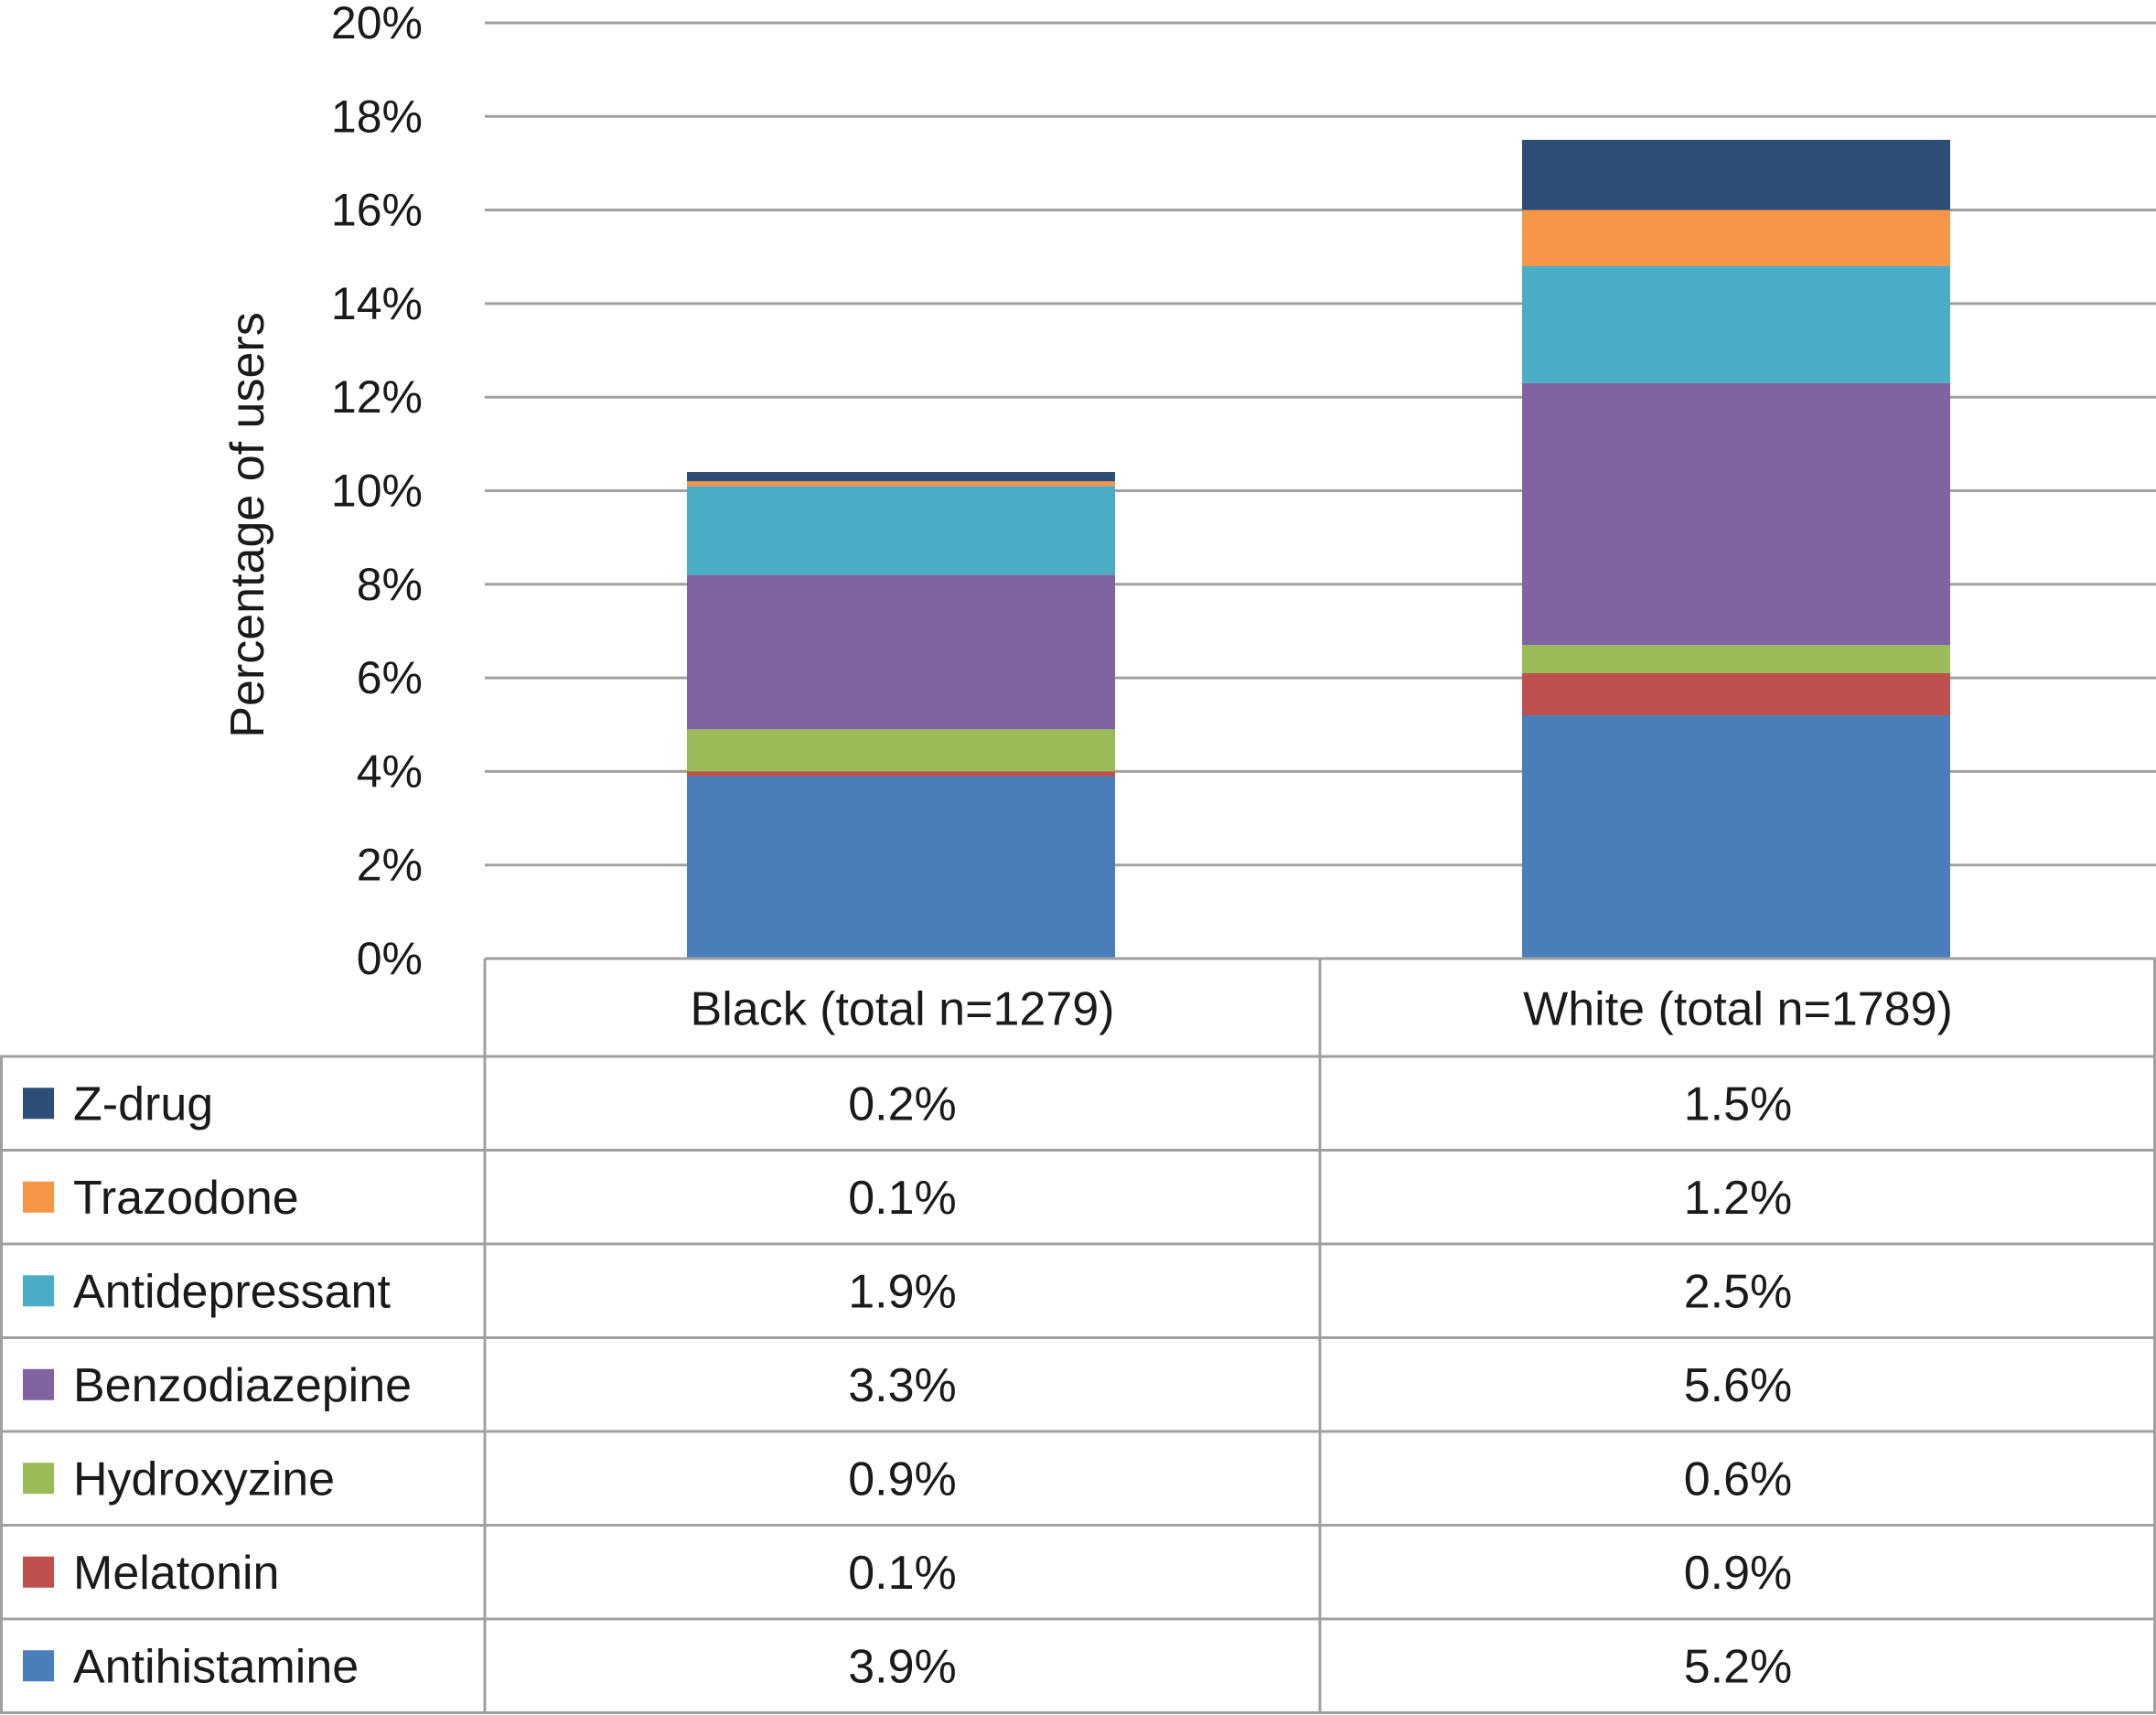  I want to click on data-label: 3.9%, so click(902, 1666).